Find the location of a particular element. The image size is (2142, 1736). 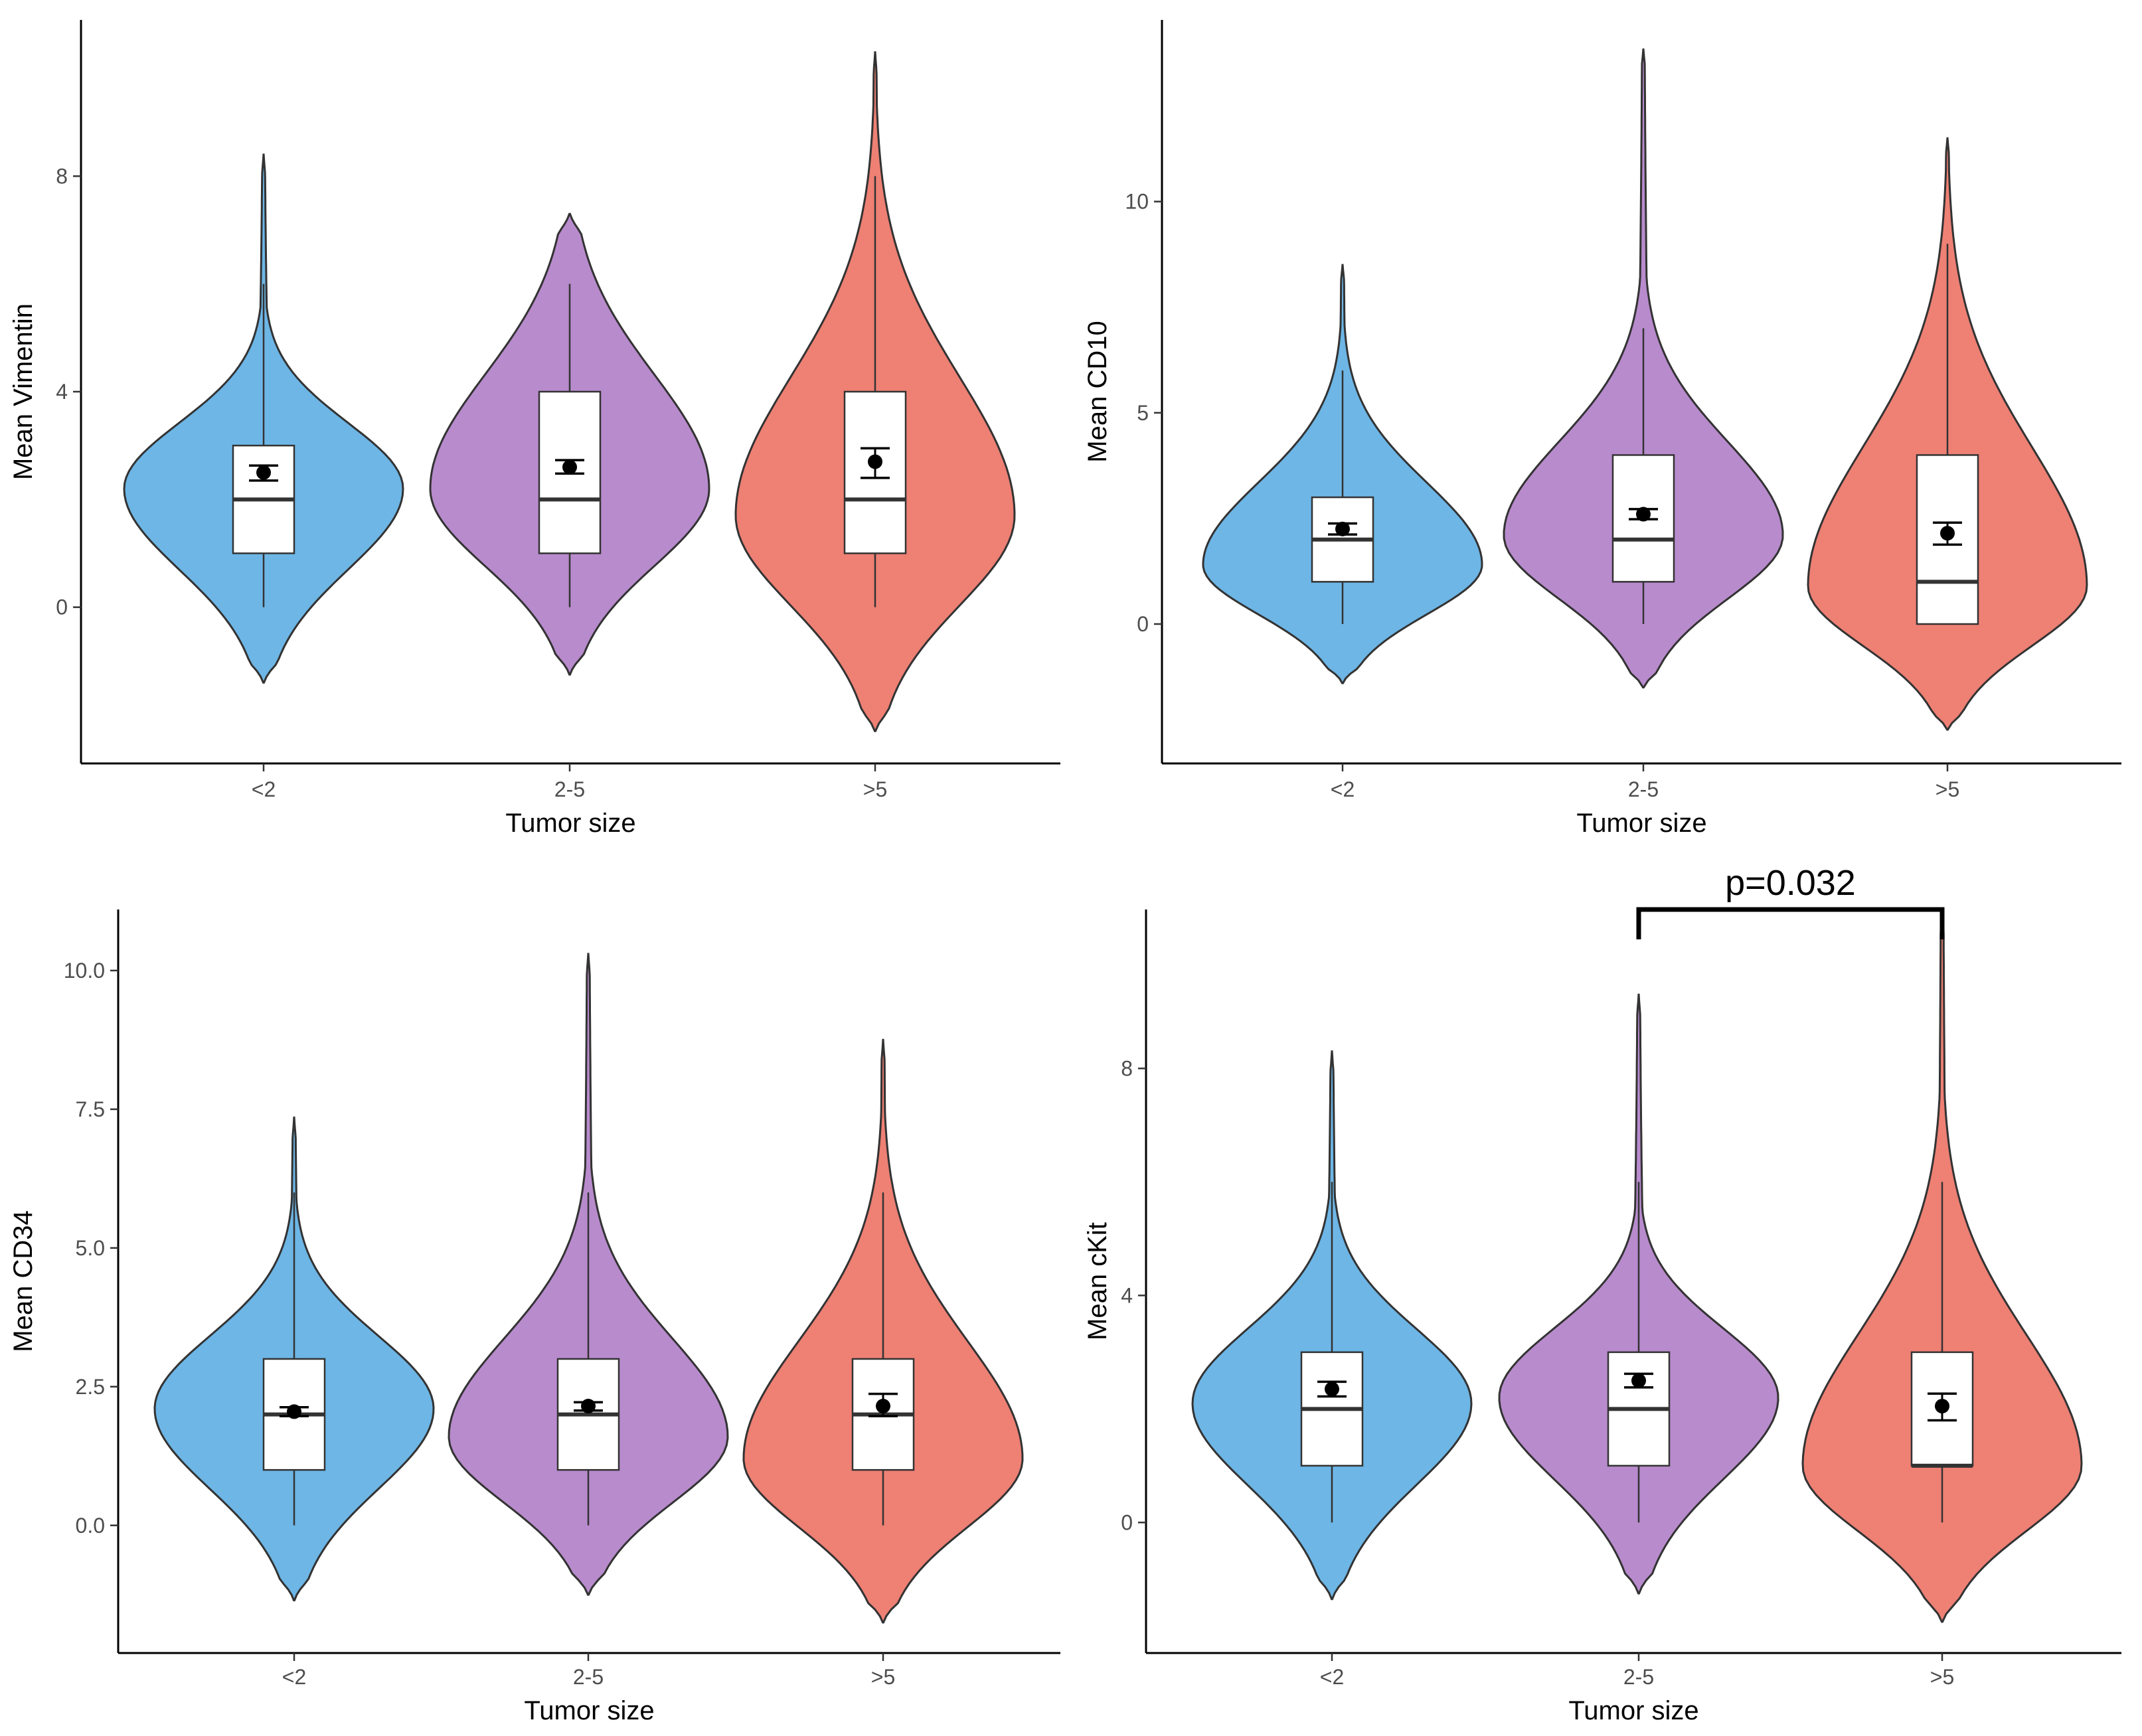

y-tick-label: 10.0 is located at coordinates (84, 971).